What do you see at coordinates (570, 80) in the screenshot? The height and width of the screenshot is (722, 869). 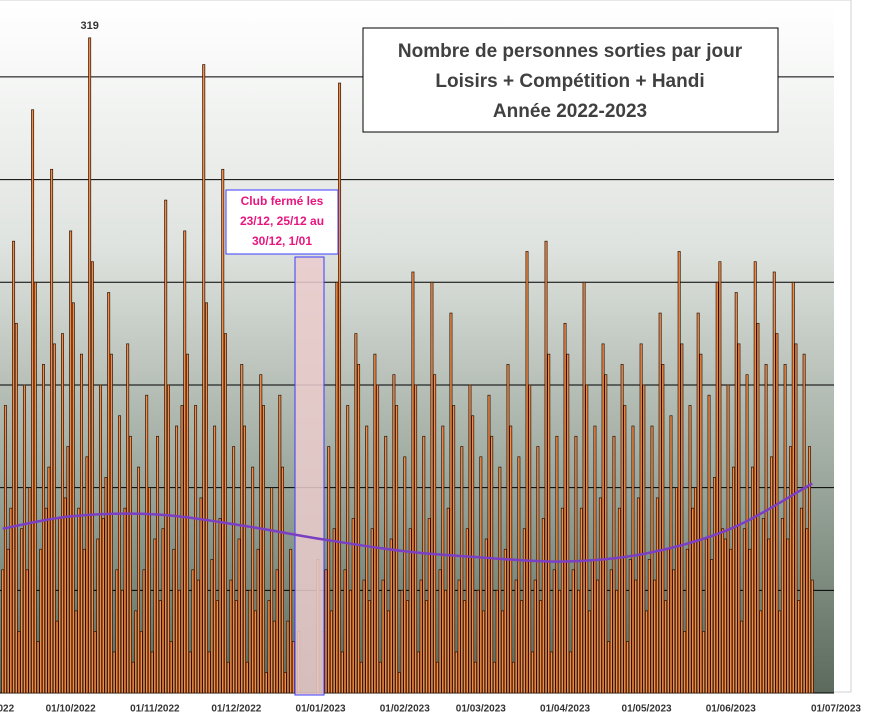 I see `title-box` at bounding box center [570, 80].